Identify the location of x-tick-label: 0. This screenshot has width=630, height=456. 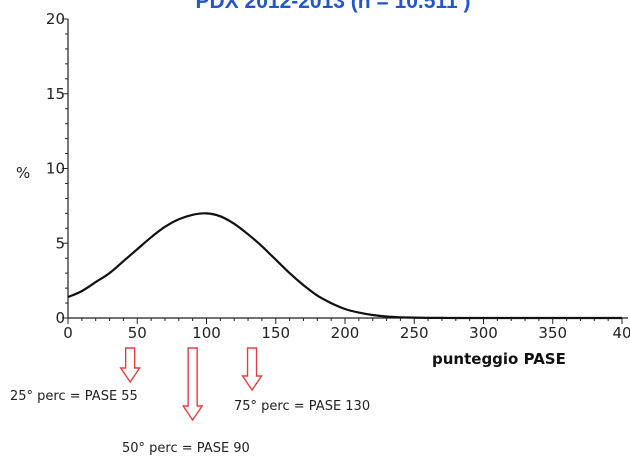
(68, 333).